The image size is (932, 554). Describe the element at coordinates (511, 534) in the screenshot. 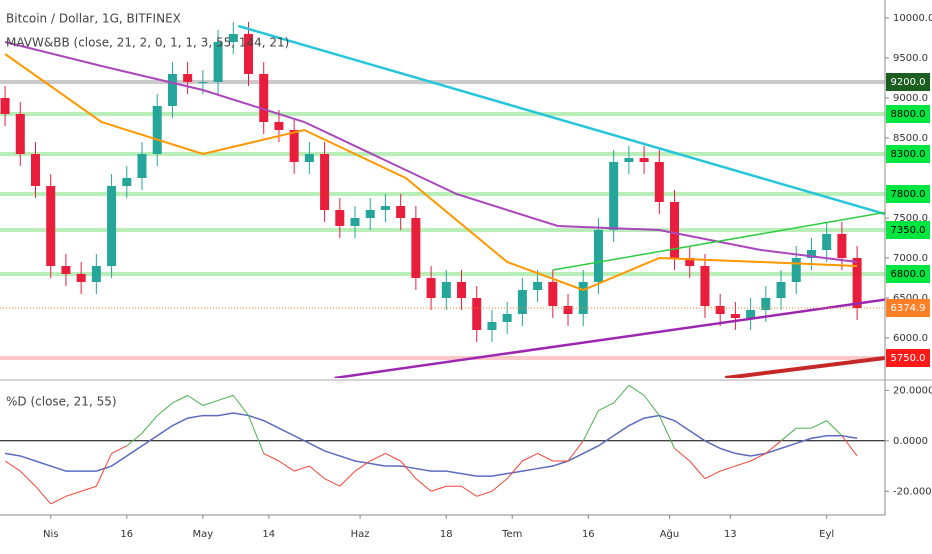

I see `x-tick-label: Tem` at that location.